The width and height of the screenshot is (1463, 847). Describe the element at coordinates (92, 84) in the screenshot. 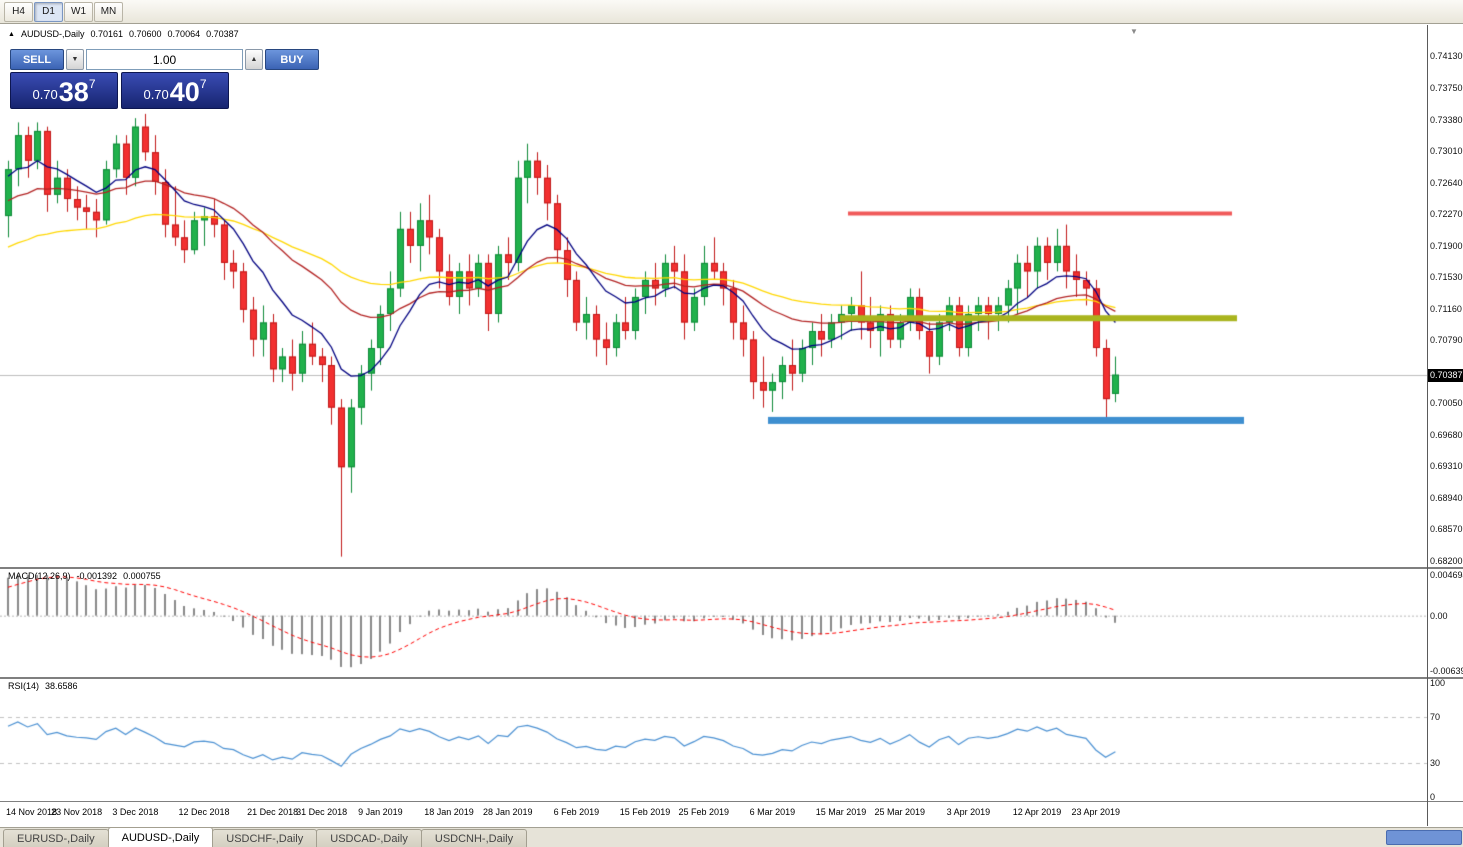

I see `sell-price-pipette: 7` at that location.